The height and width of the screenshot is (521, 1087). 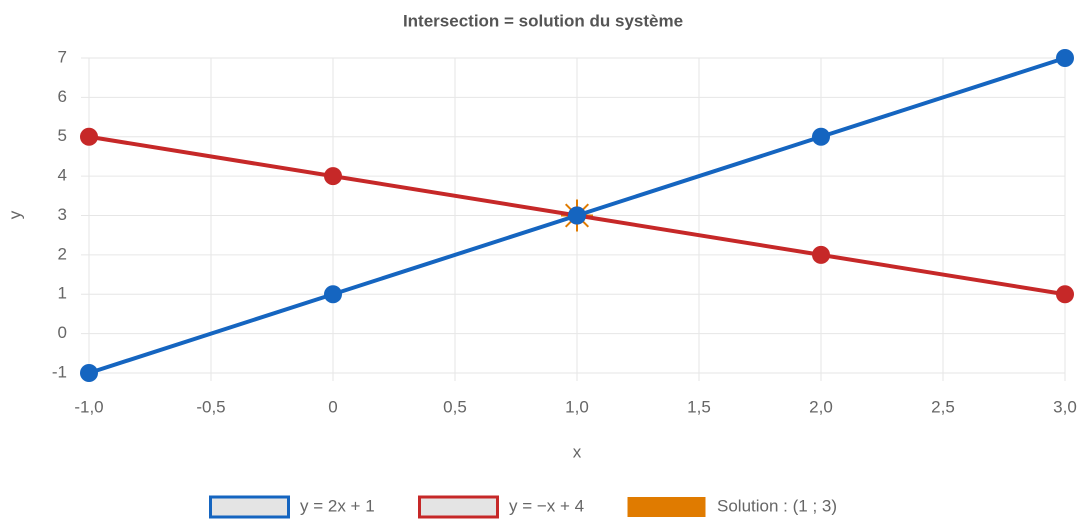 I want to click on x-tick-label: 2,0, so click(x=821, y=406).